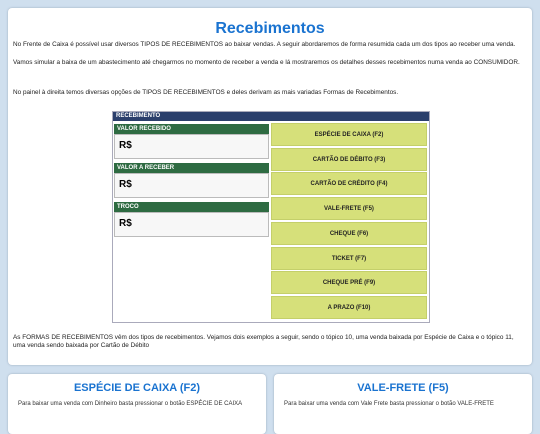 The width and height of the screenshot is (540, 434). What do you see at coordinates (349, 134) in the screenshot?
I see `payment-button: ESPÉCIE DE CAIXA (F2)` at bounding box center [349, 134].